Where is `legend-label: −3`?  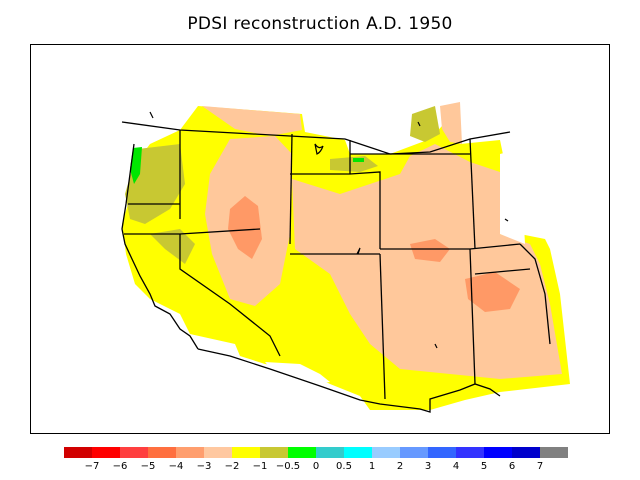
legend-label: −3 is located at coordinates (204, 466).